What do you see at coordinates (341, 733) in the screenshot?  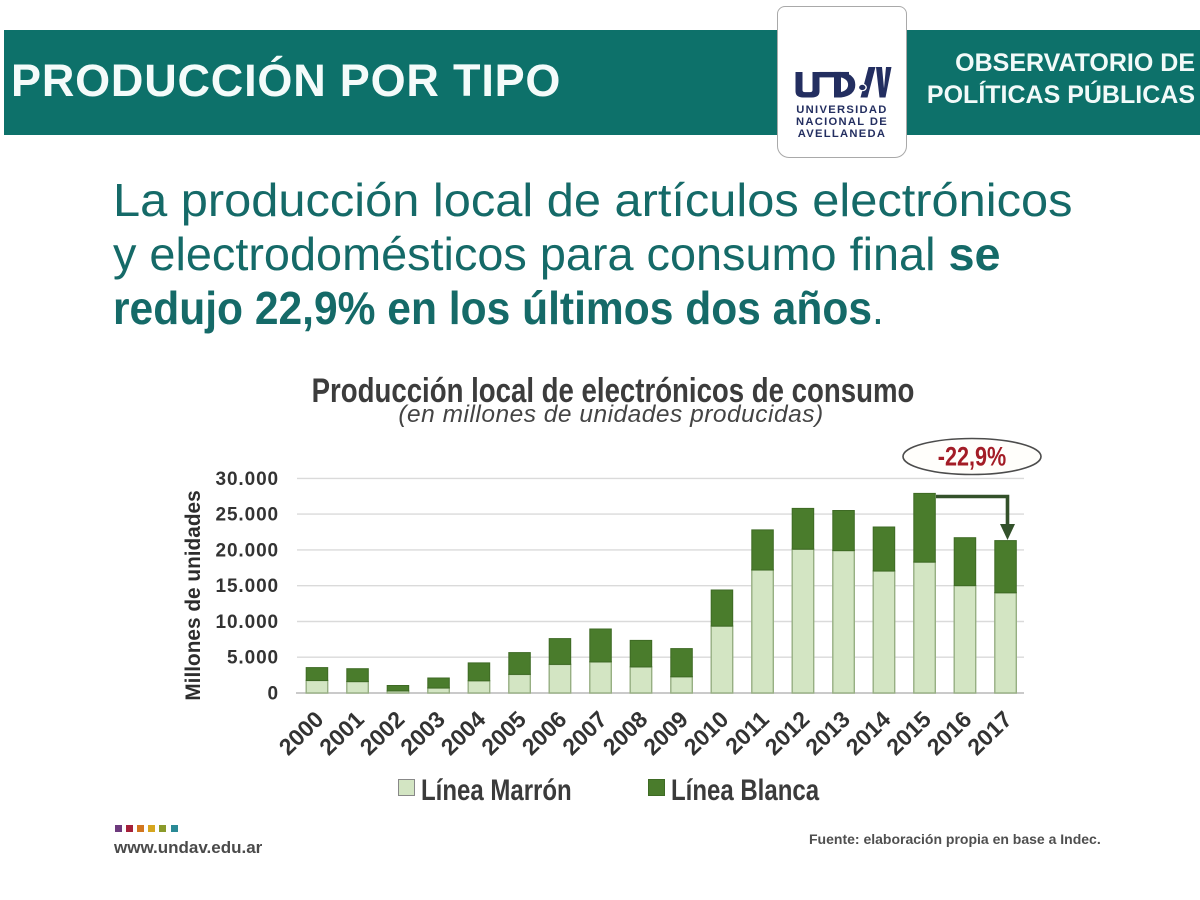 I see `svg-text: 2001` at bounding box center [341, 733].